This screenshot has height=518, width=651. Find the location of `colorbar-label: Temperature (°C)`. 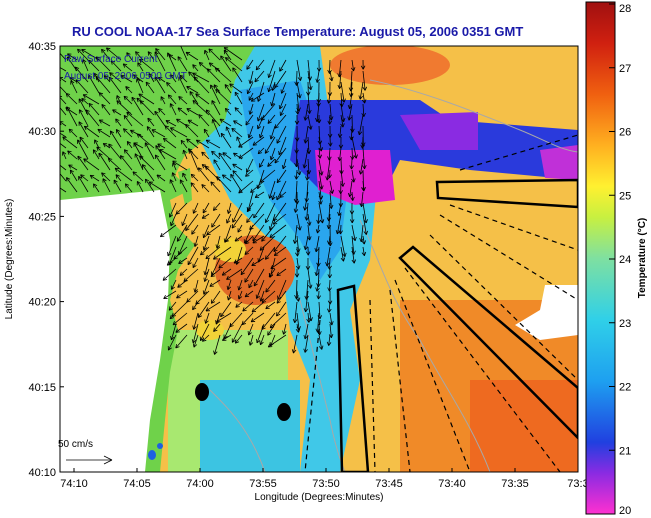

colorbar-label: Temperature (°C) is located at coordinates (642, 258).